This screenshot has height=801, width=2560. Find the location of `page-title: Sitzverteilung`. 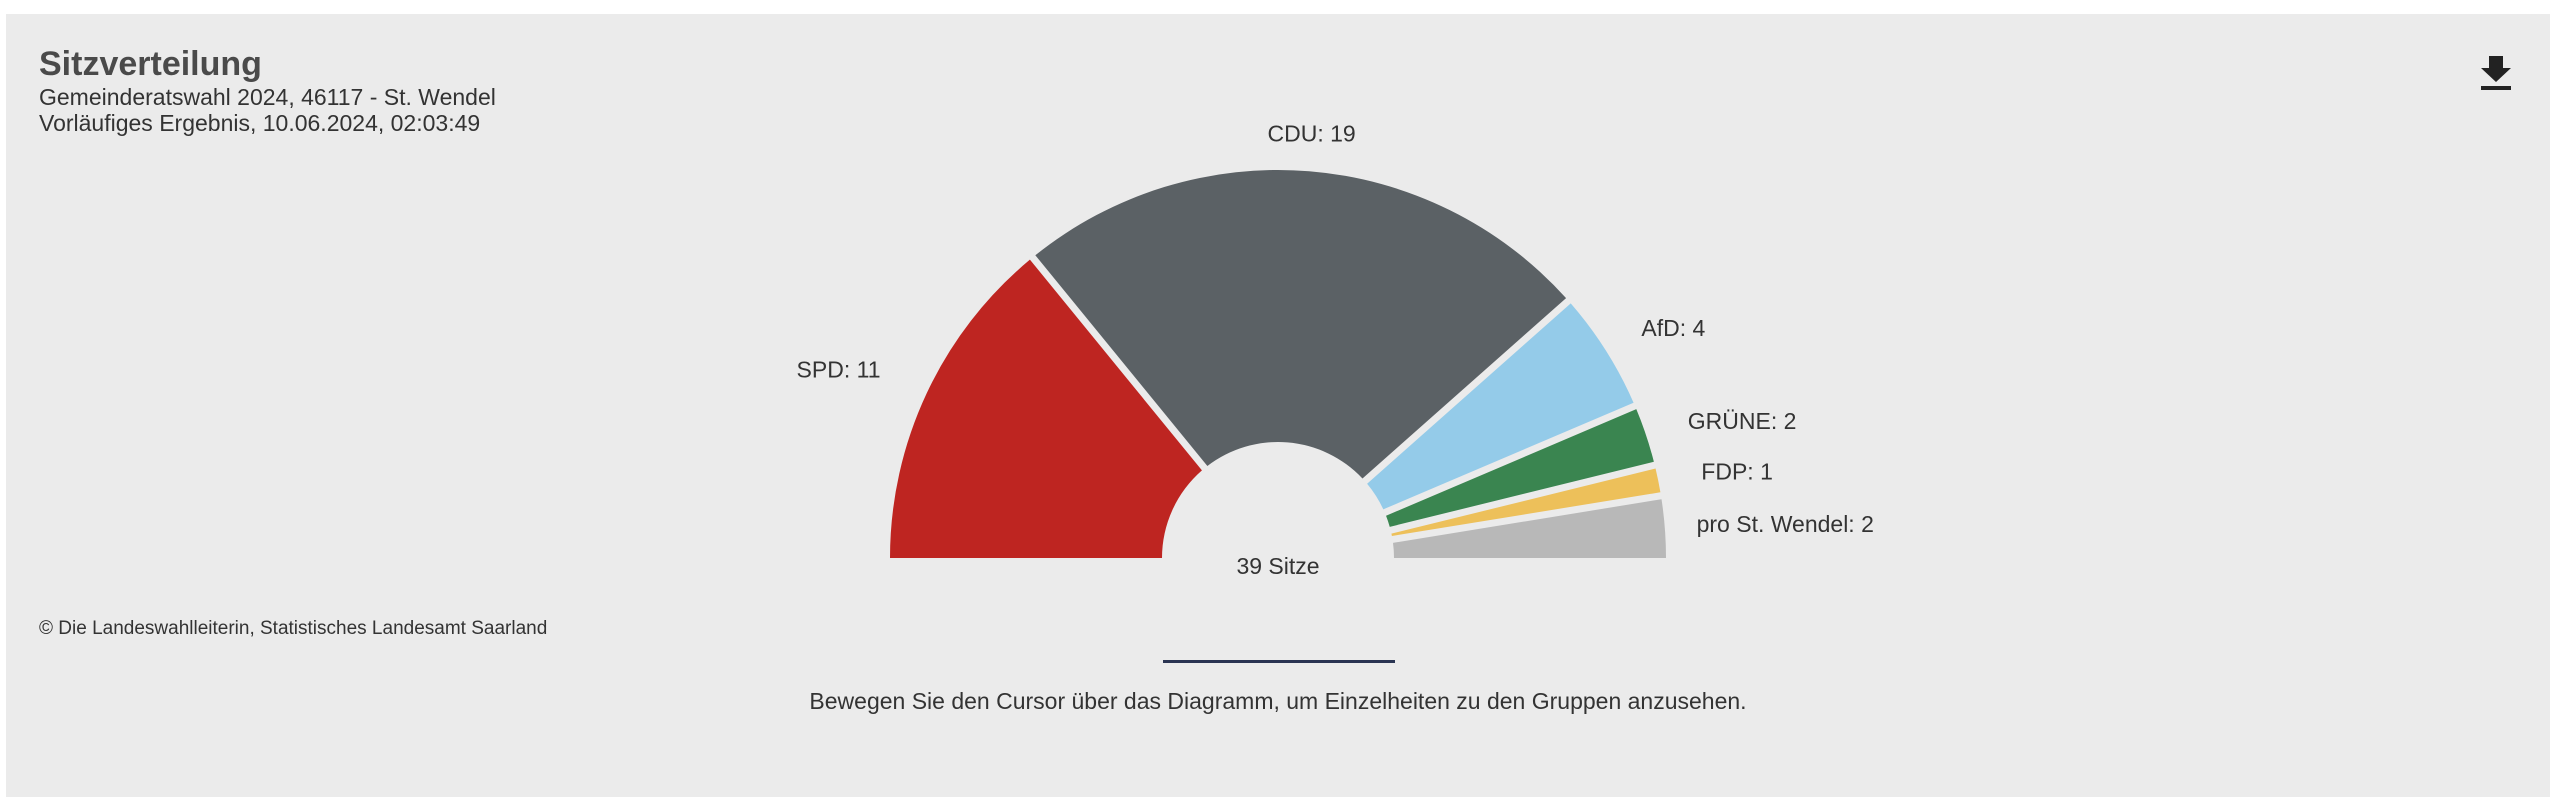

page-title: Sitzverteilung is located at coordinates (150, 64).